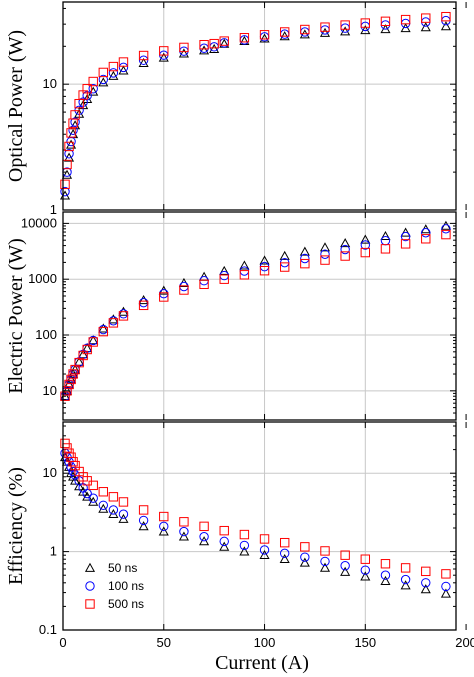 This screenshot has width=474, height=677. What do you see at coordinates (126, 604) in the screenshot?
I see `legend-label: 500 ns` at bounding box center [126, 604].